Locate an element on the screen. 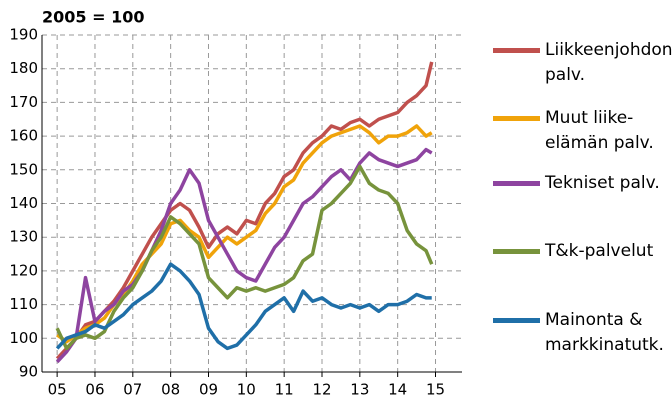 Image resolution: width=672 pixels, height=403 pixels. legend-entry: Liikkeenjohdon palv. is located at coordinates (582, 63).